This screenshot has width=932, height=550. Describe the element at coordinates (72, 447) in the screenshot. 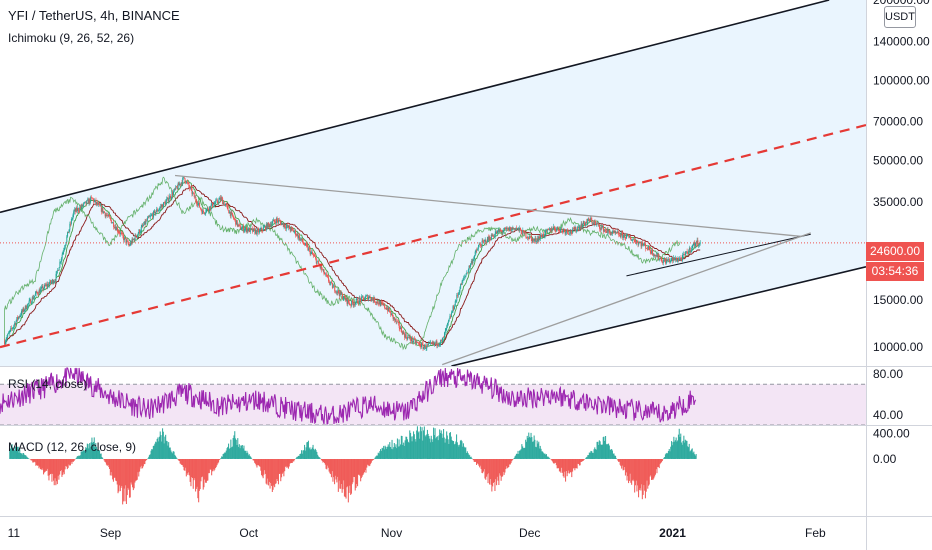

I see `macd-legend: MACD (12, 26, close, 9)` at that location.